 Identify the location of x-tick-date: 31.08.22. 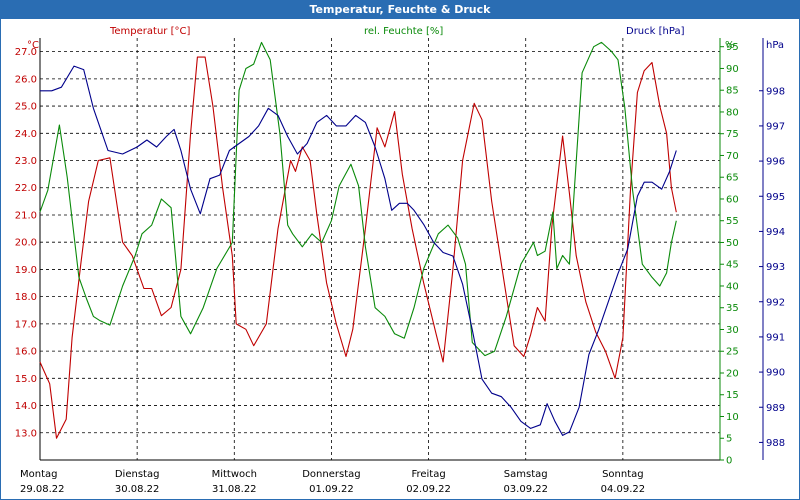
(234, 489).